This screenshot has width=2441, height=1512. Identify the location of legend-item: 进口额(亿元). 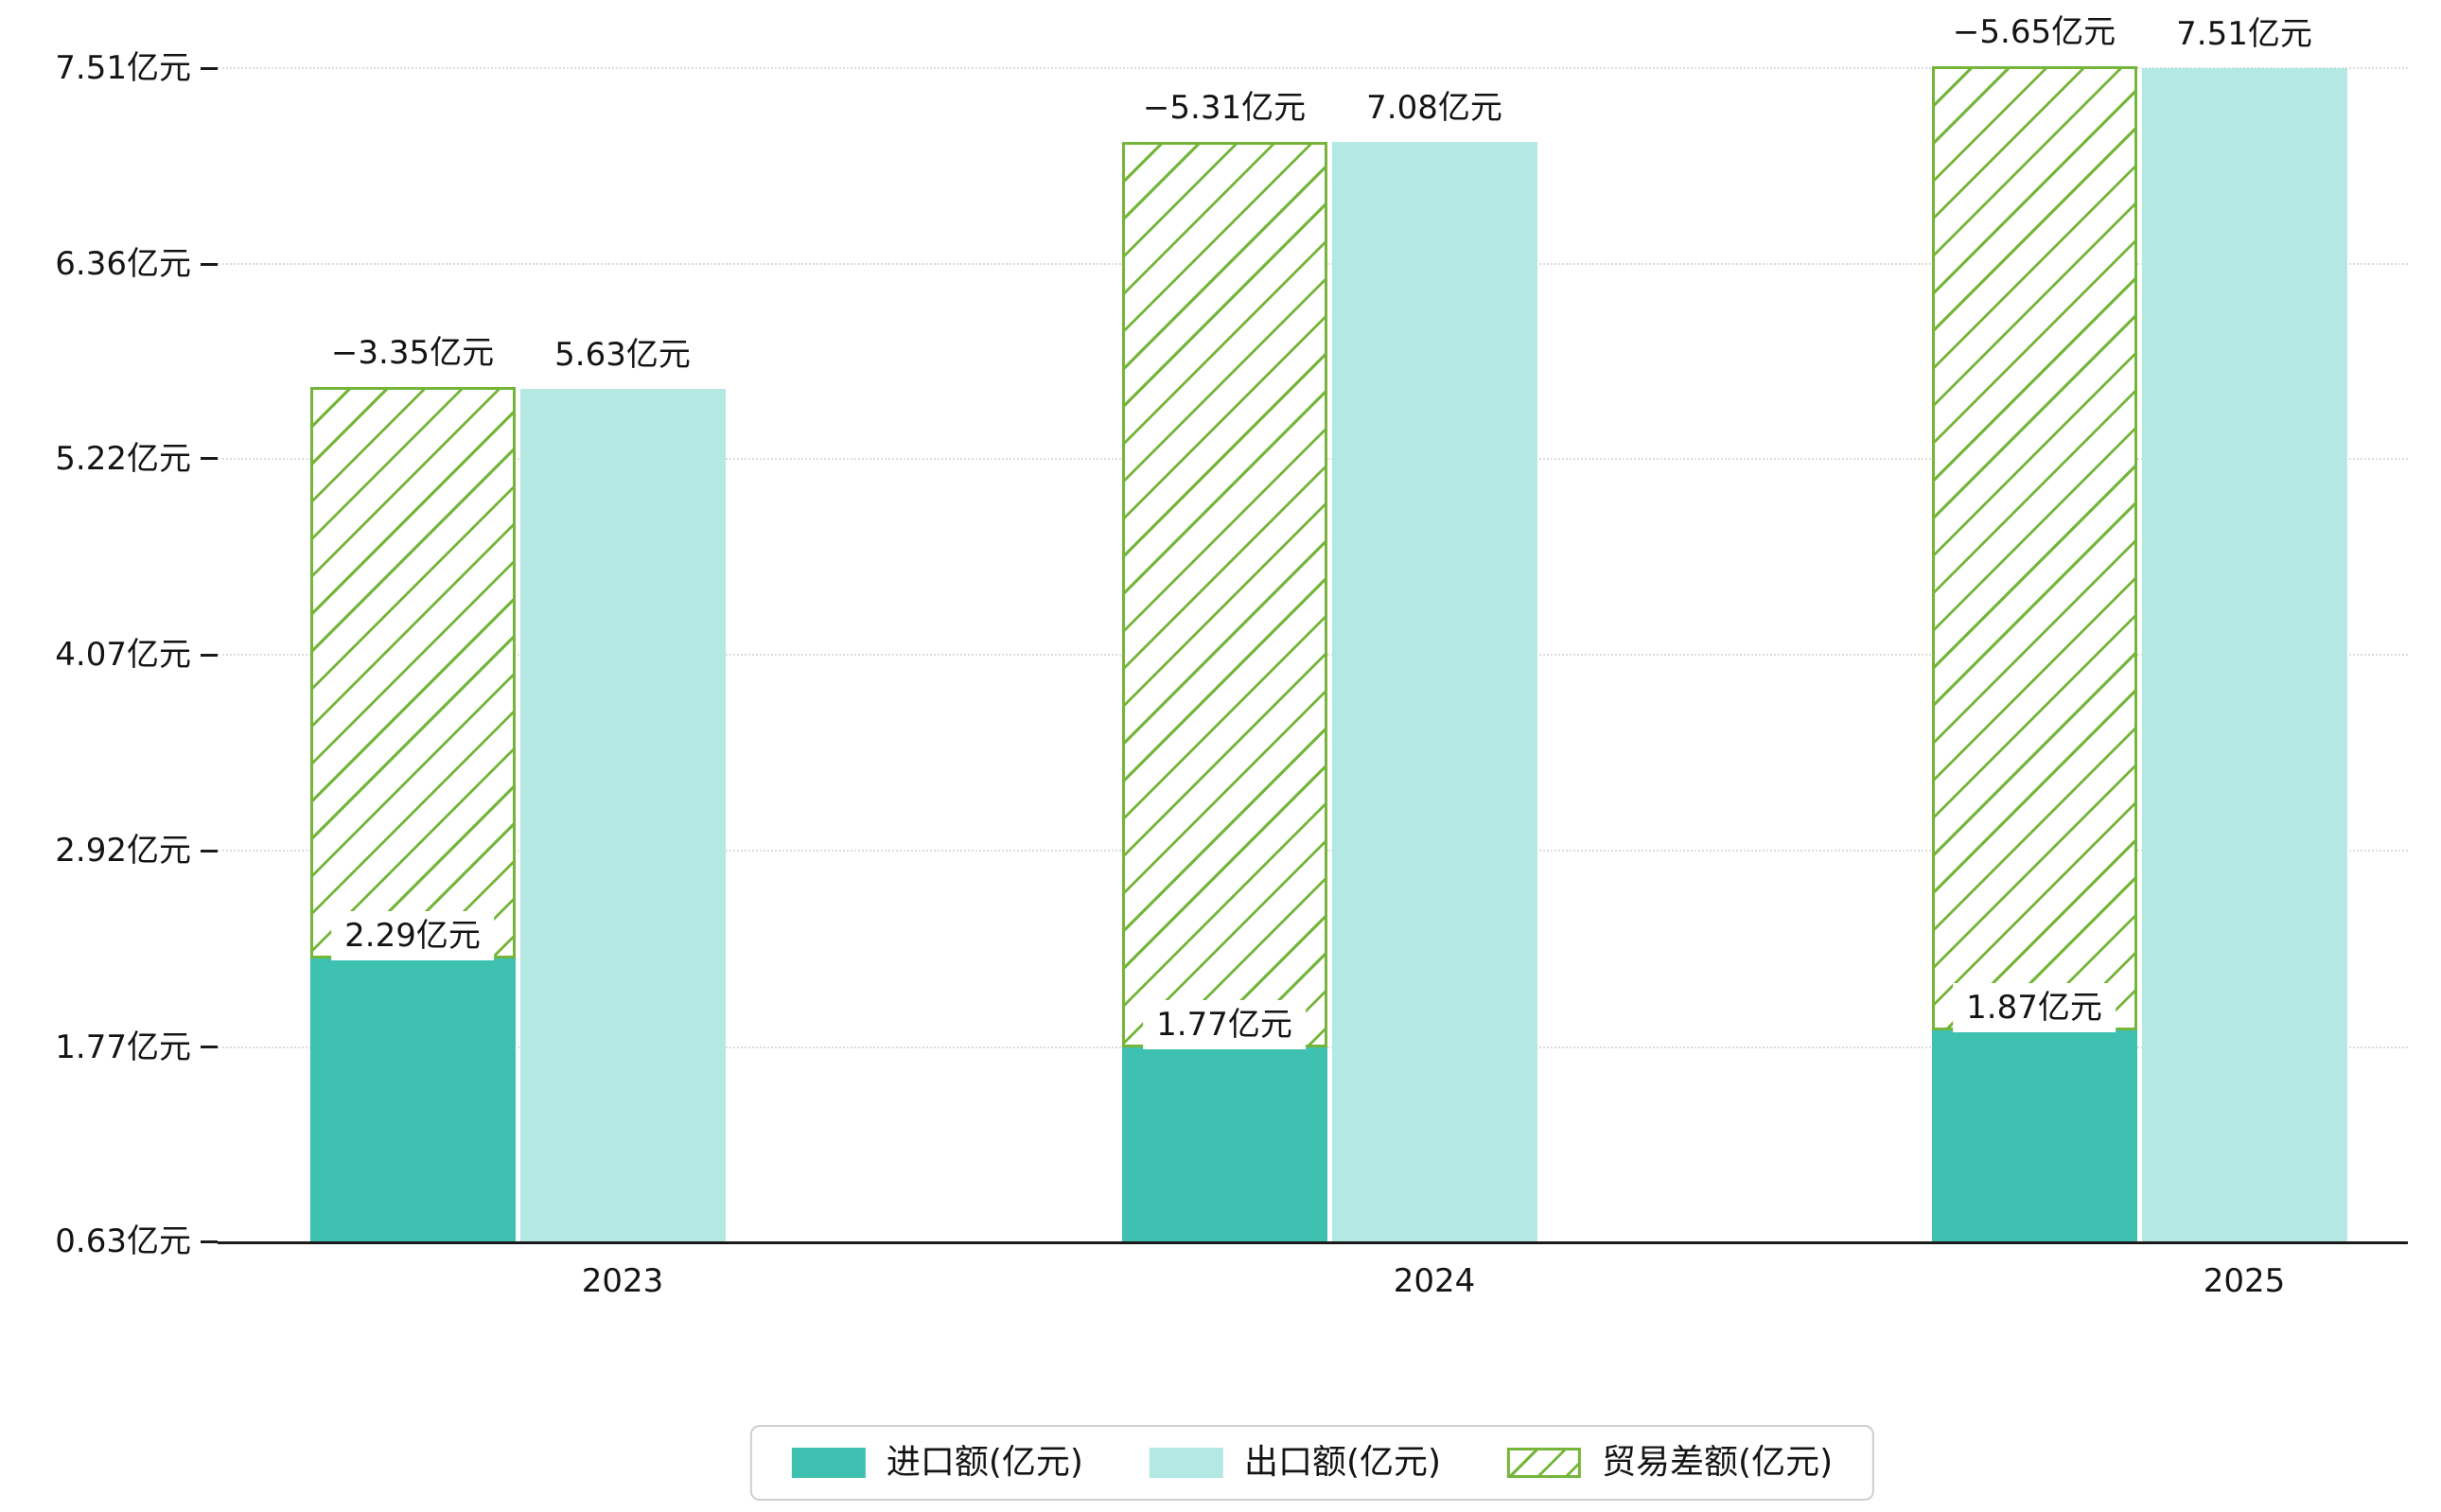
(937, 1463).